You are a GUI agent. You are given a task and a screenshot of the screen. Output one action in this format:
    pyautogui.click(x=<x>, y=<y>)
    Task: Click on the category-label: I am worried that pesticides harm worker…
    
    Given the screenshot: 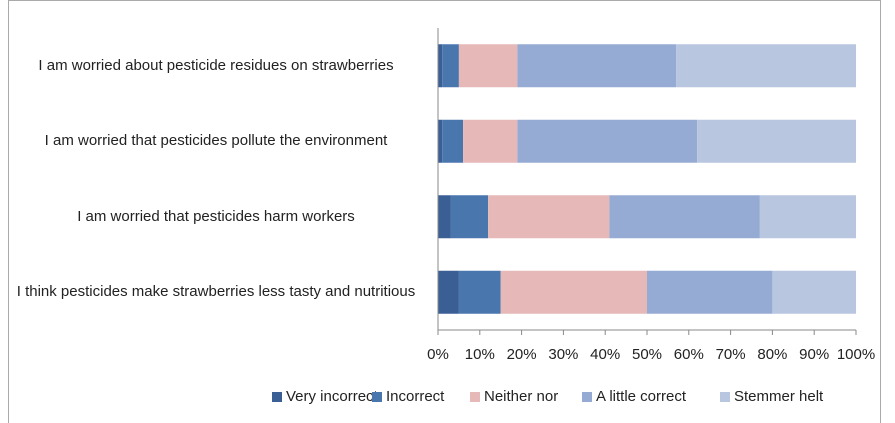 What is the action you would take?
    pyautogui.click(x=216, y=216)
    